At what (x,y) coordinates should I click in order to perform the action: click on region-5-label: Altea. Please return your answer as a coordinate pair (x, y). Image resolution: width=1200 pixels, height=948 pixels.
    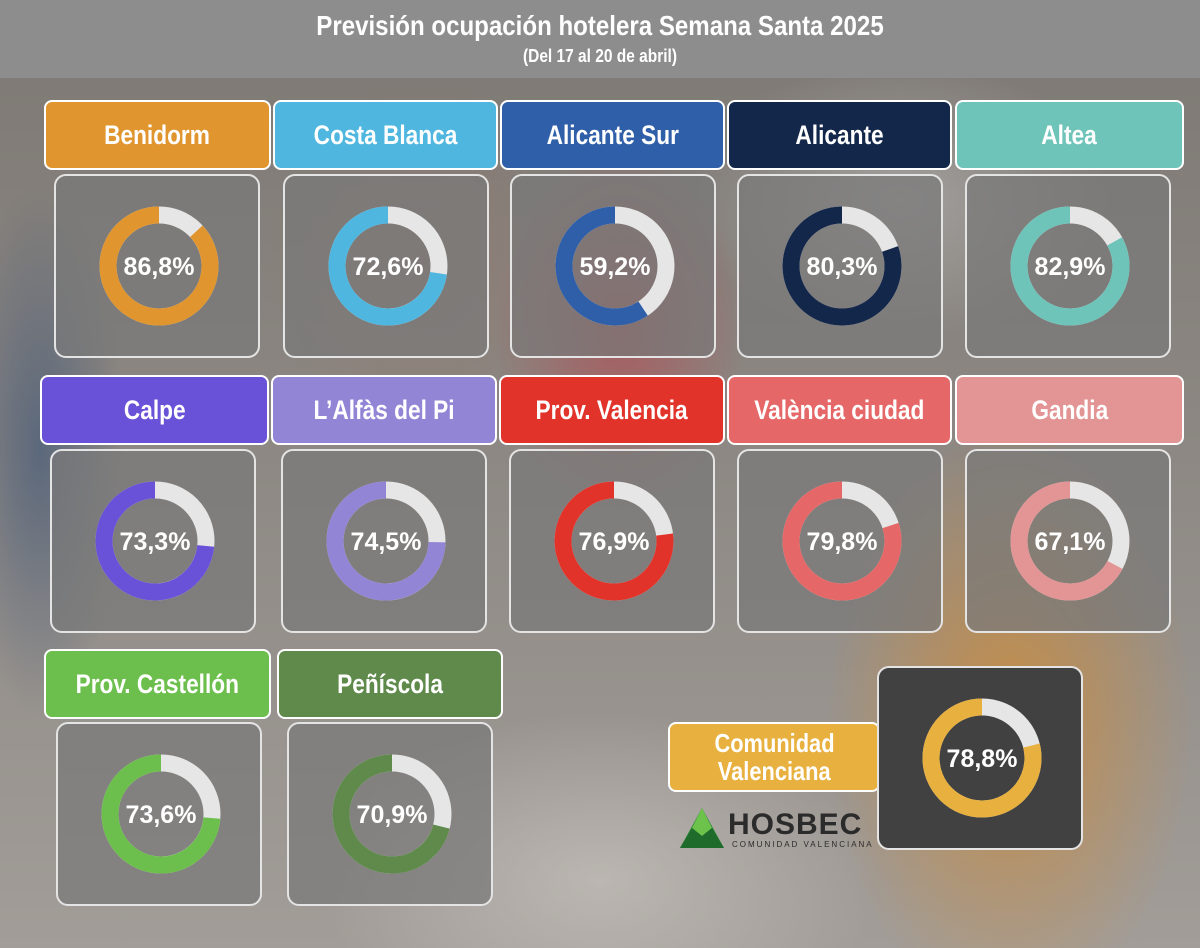
    Looking at the image, I should click on (1069, 135).